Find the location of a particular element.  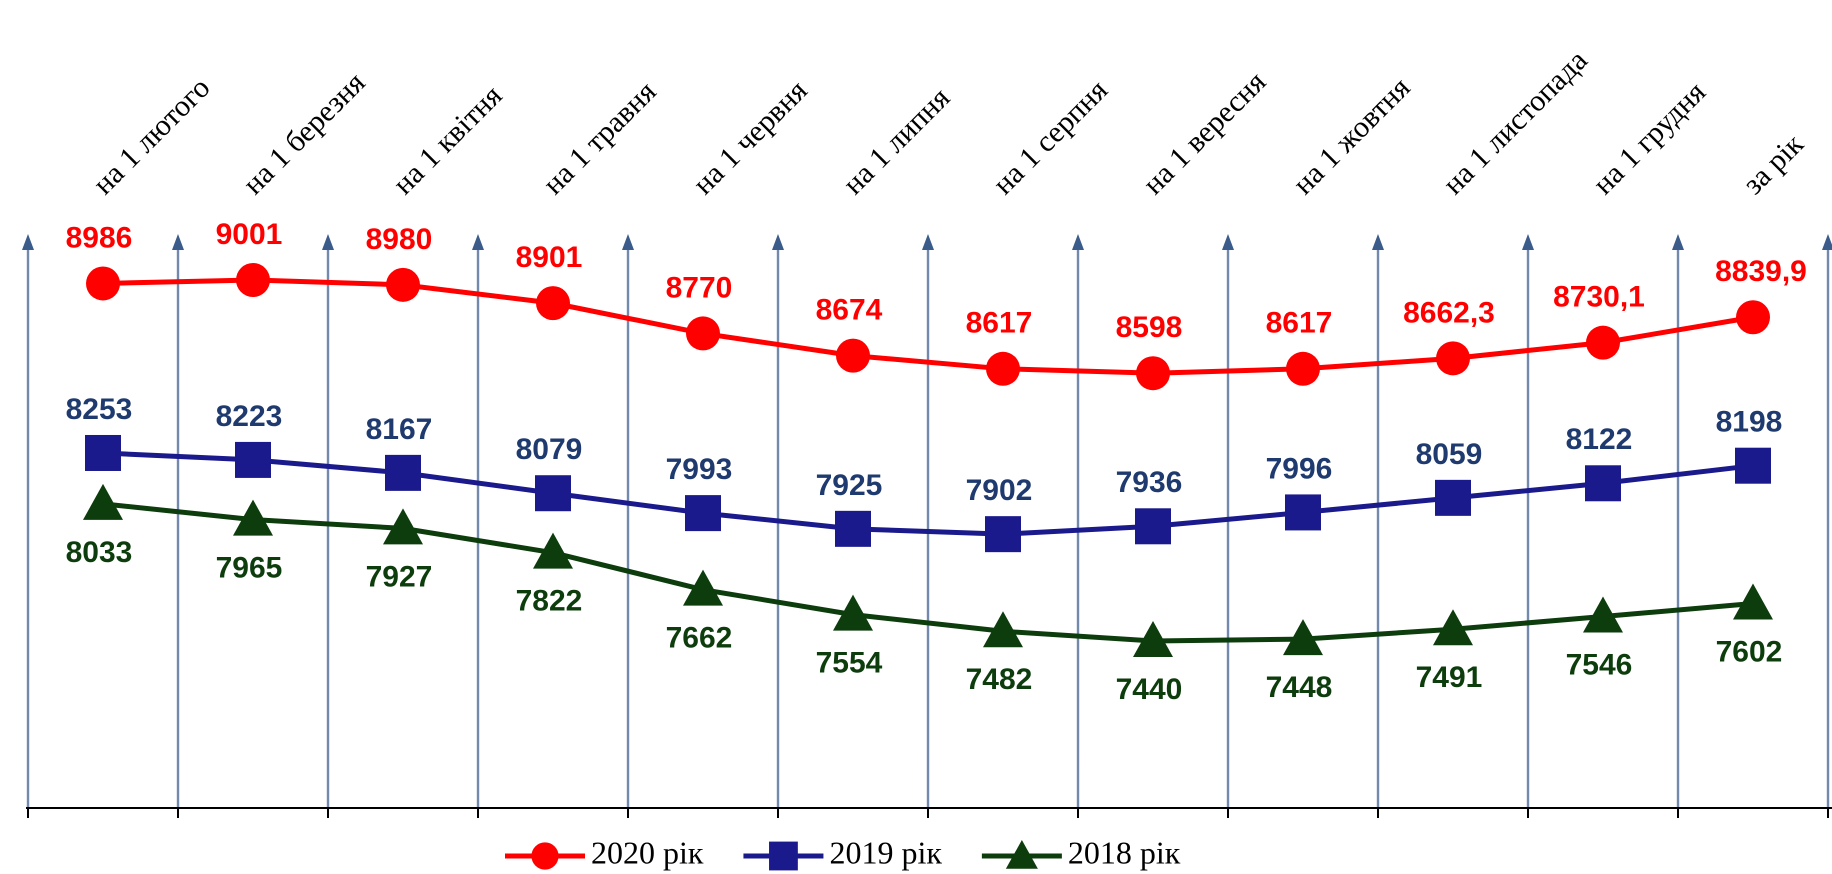

data-label: 8079 is located at coordinates (549, 449).